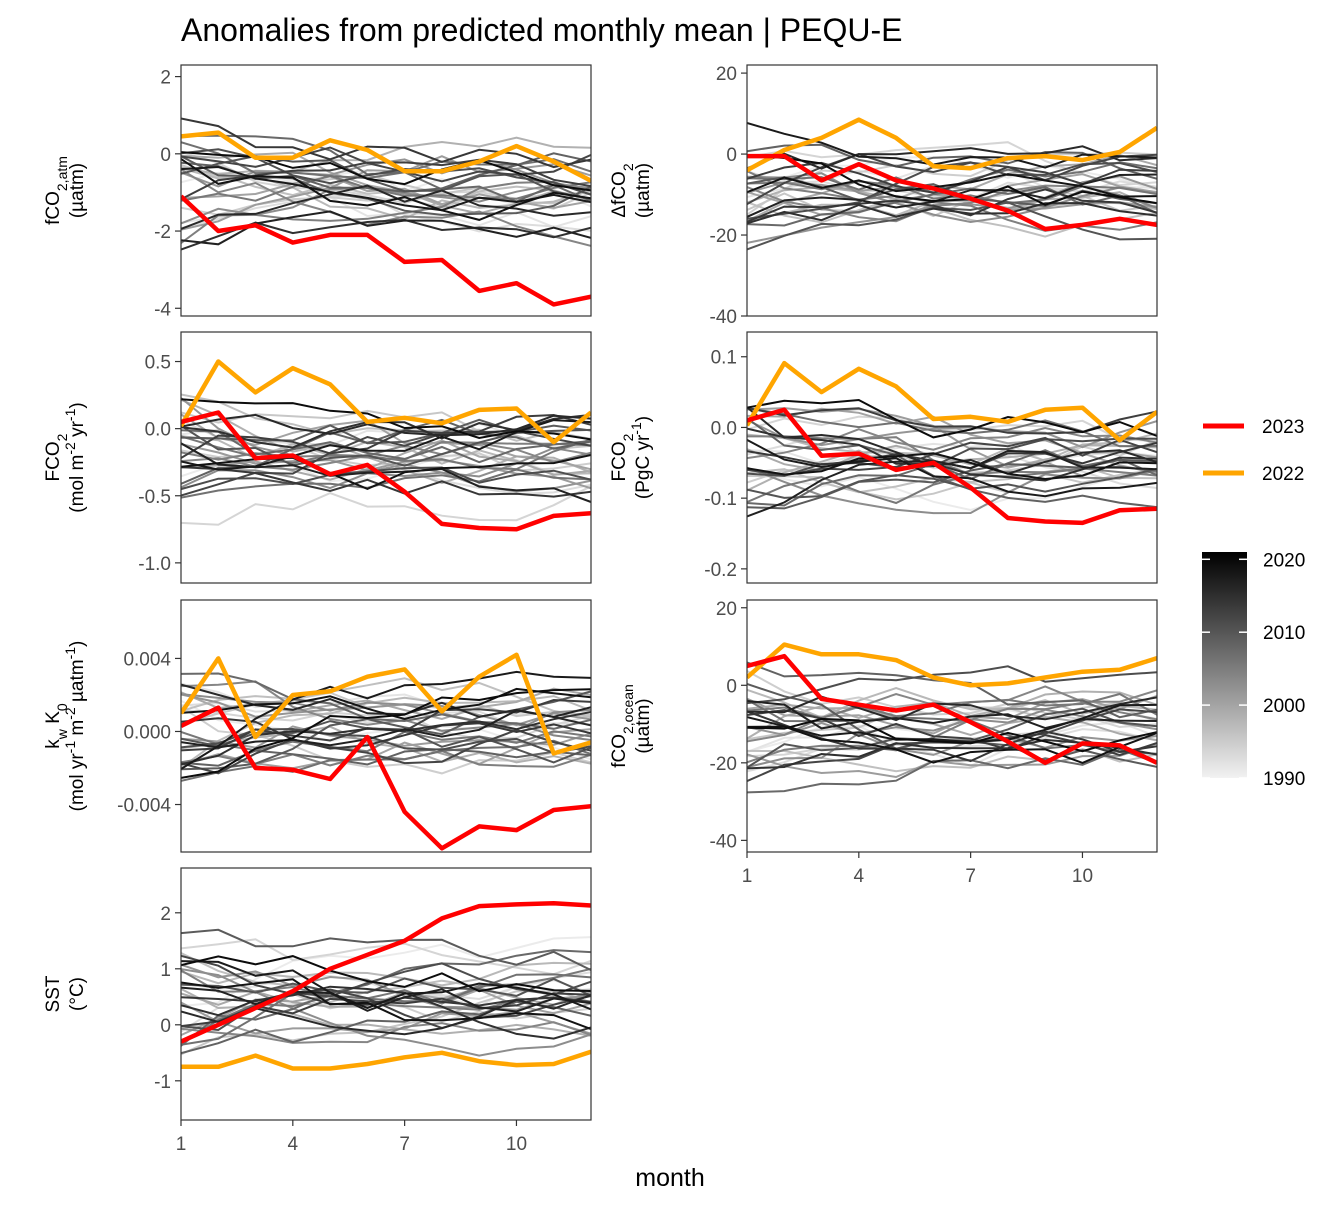  I want to click on legend-lines: 2023 2022, so click(1253, 451).